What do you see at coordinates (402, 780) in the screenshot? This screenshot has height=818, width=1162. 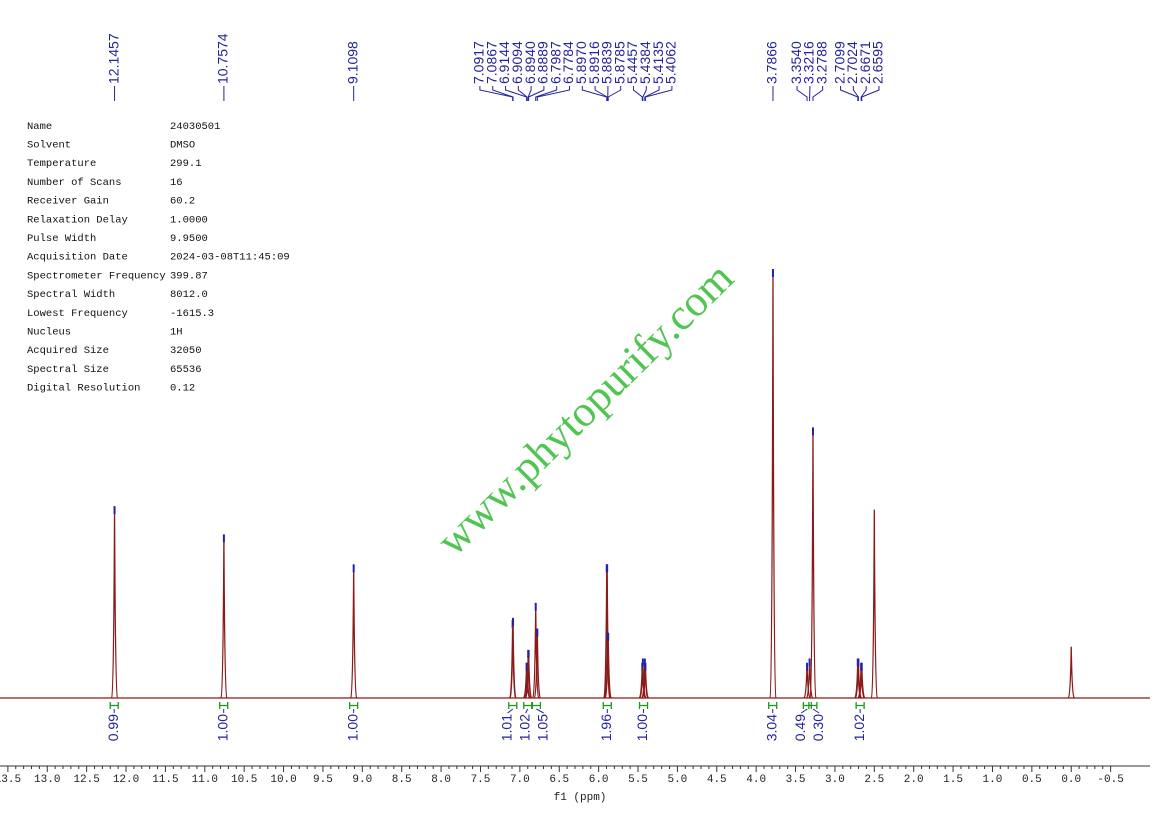 I see `x-tick-label: 8.5` at bounding box center [402, 780].